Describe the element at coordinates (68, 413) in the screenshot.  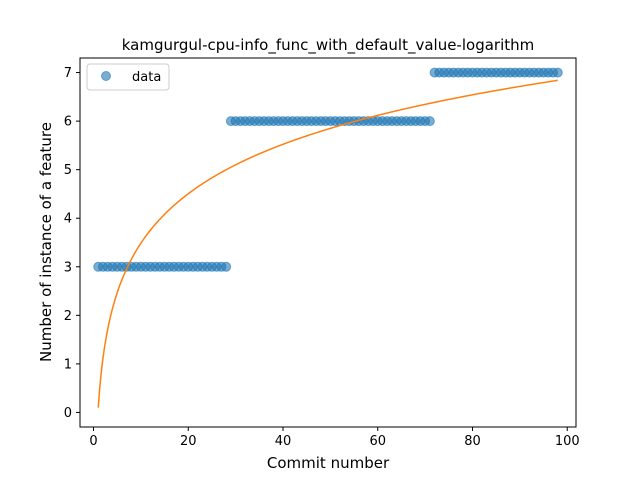
I see `y-tick-label: 0` at that location.